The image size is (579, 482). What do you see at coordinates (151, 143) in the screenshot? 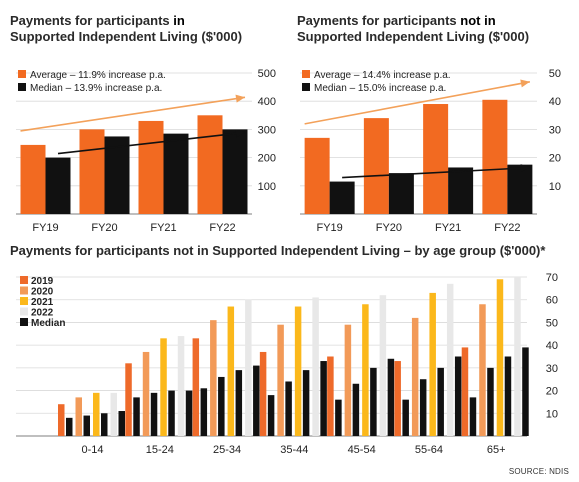
I see `c1-median-trend-arrow-shaft` at bounding box center [151, 143].